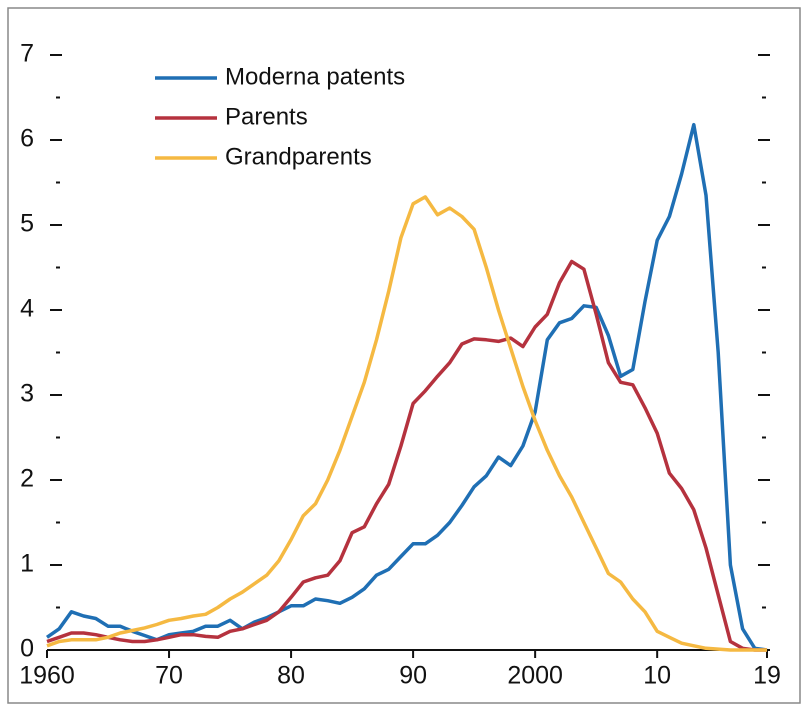  What do you see at coordinates (266, 116) in the screenshot?
I see `legend-label: Parents` at bounding box center [266, 116].